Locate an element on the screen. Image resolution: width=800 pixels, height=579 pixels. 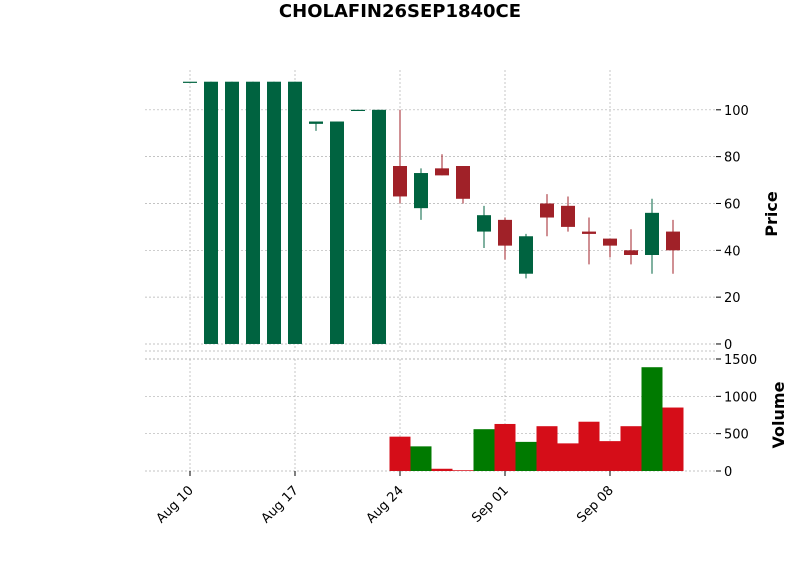
volume-tick-label: 500 is located at coordinates (736, 435).